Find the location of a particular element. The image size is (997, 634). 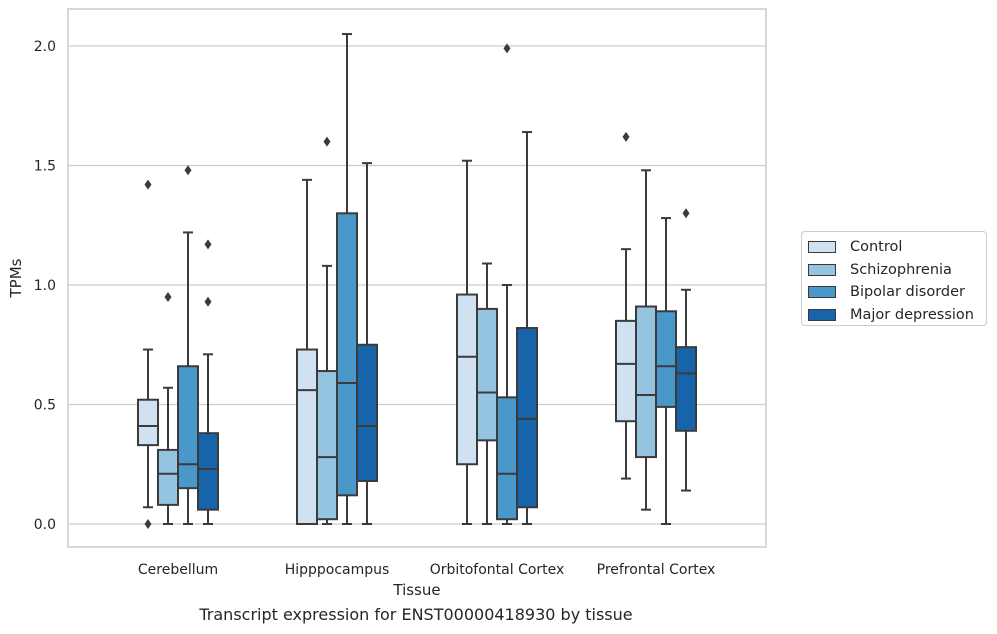

x-tick-label: Hipppocampus is located at coordinates (337, 570).